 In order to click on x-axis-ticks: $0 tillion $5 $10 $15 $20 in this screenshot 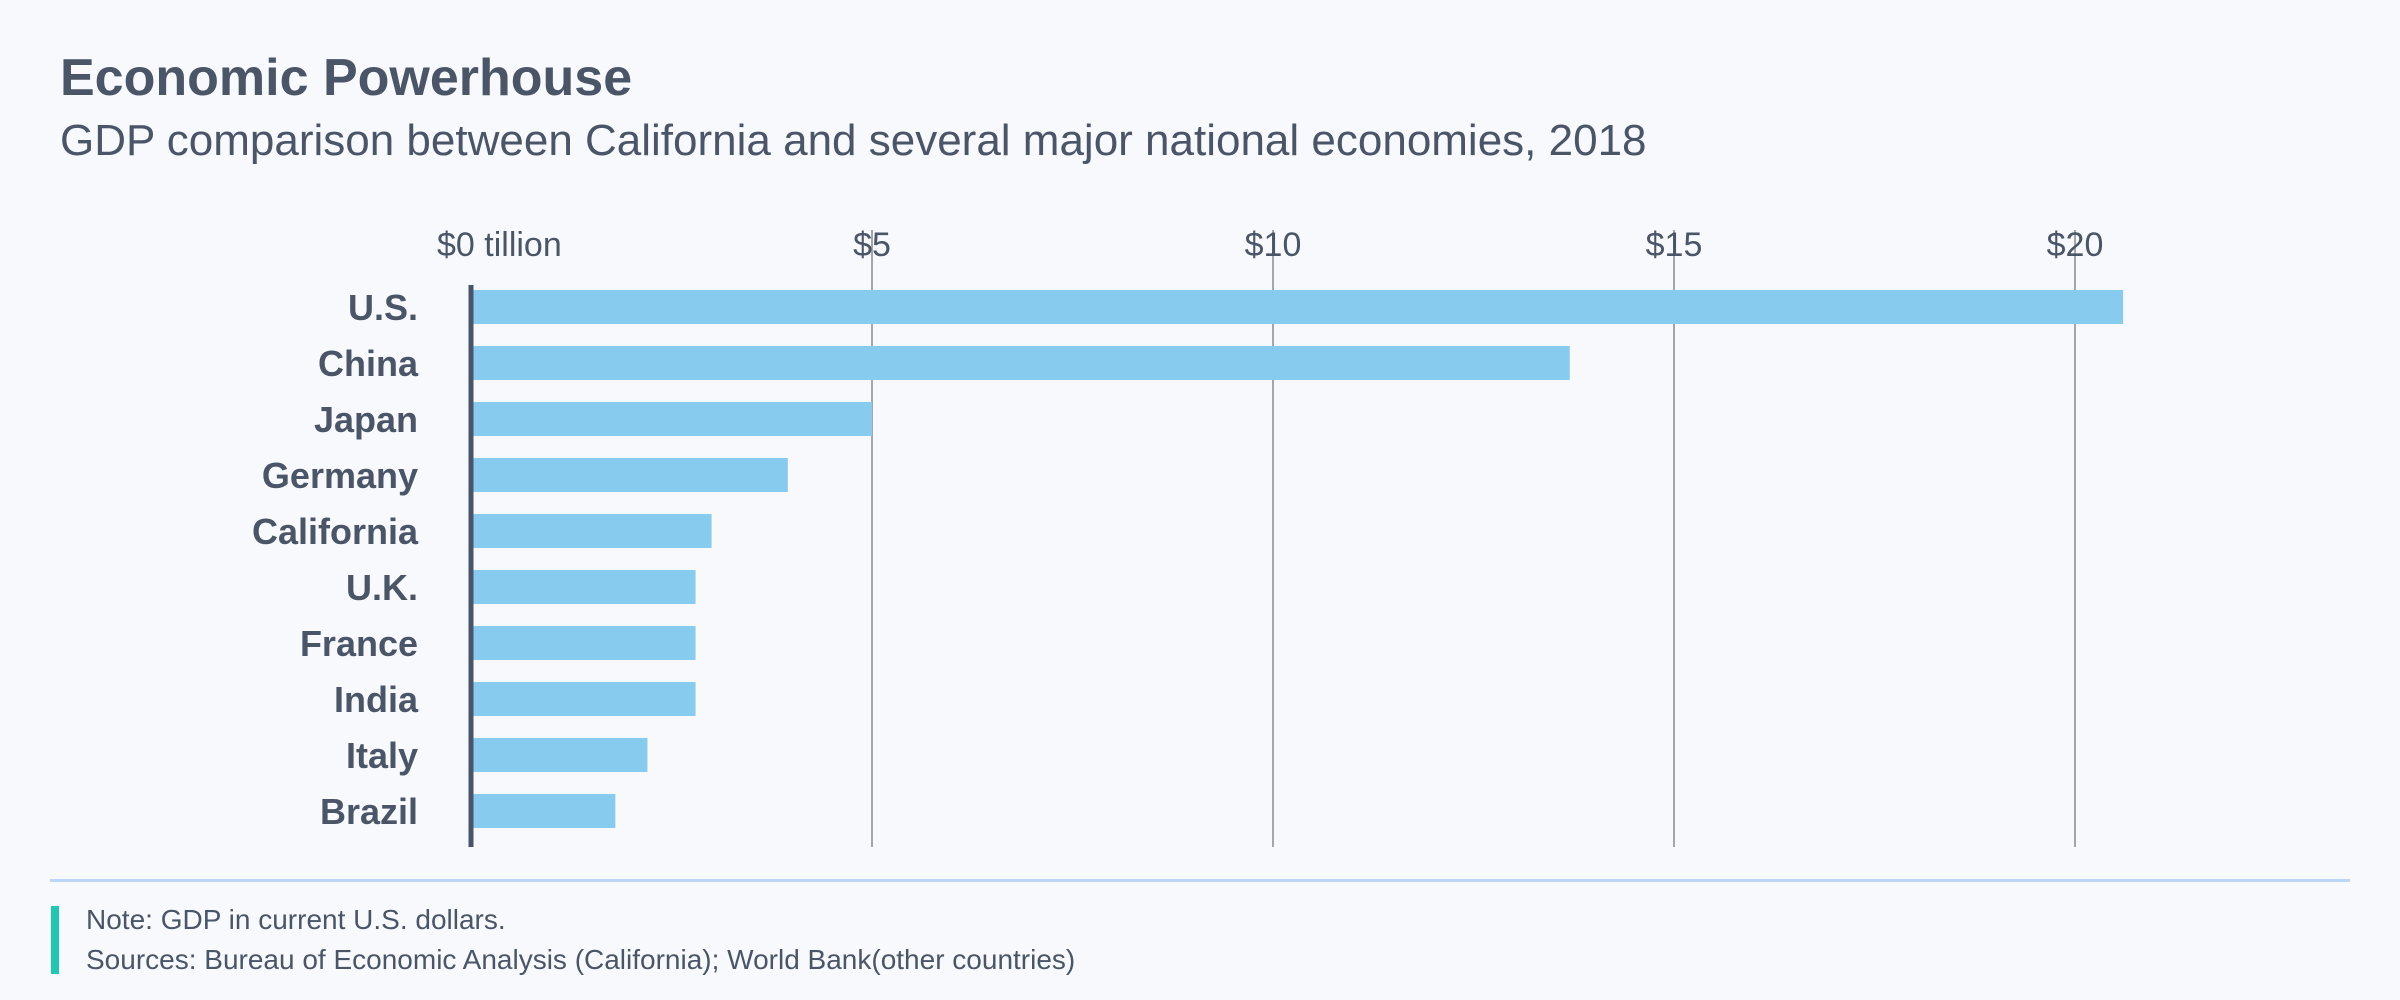, I will do `click(1270, 245)`.